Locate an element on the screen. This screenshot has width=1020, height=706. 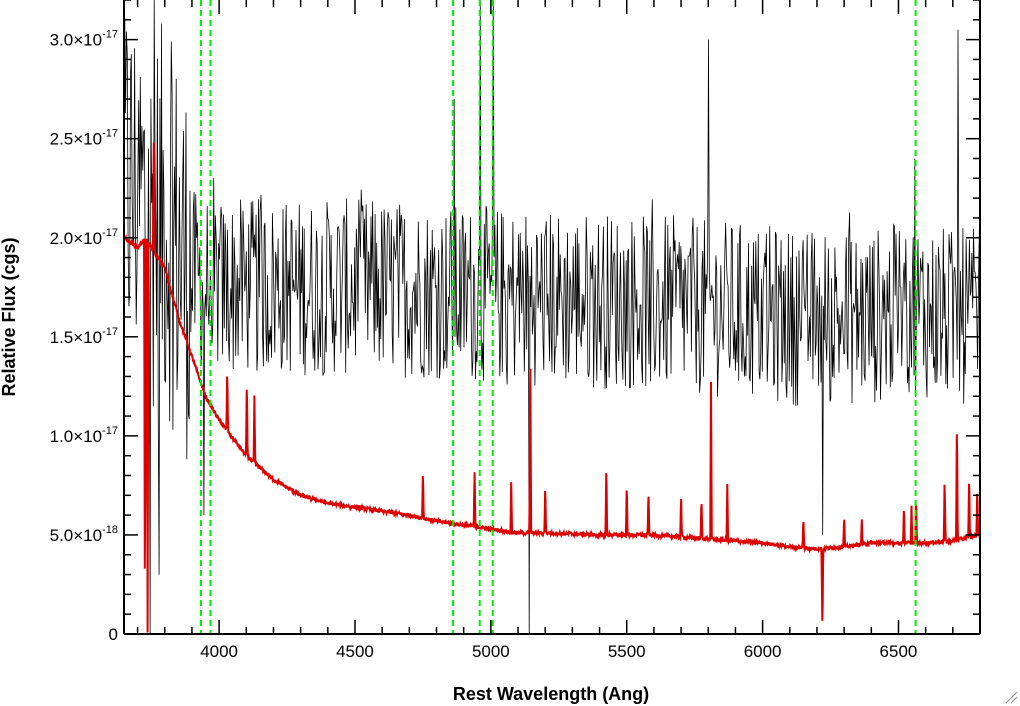
y-tick-label: 5.0×10⁻¹⁸ is located at coordinates (84, 534).